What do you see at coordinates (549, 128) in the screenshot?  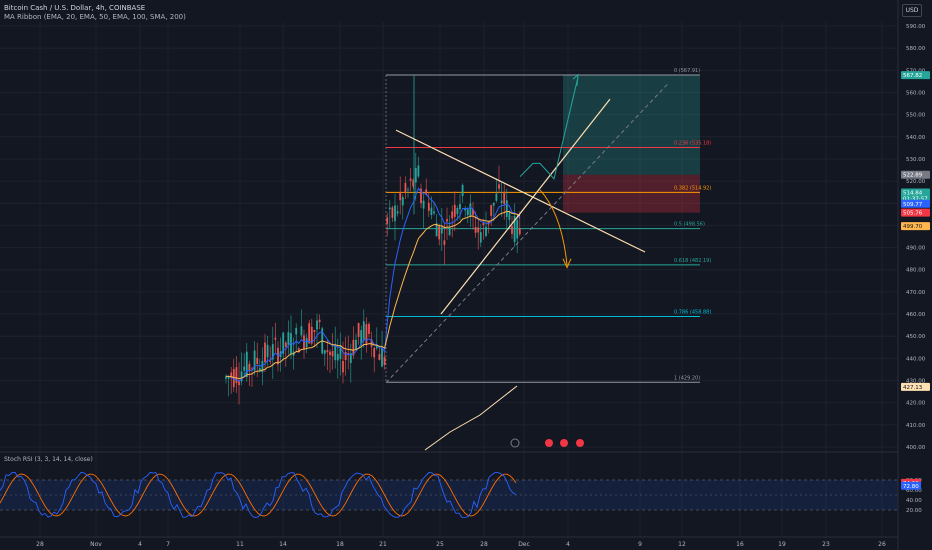 I see `bullish-projection-path` at bounding box center [549, 128].